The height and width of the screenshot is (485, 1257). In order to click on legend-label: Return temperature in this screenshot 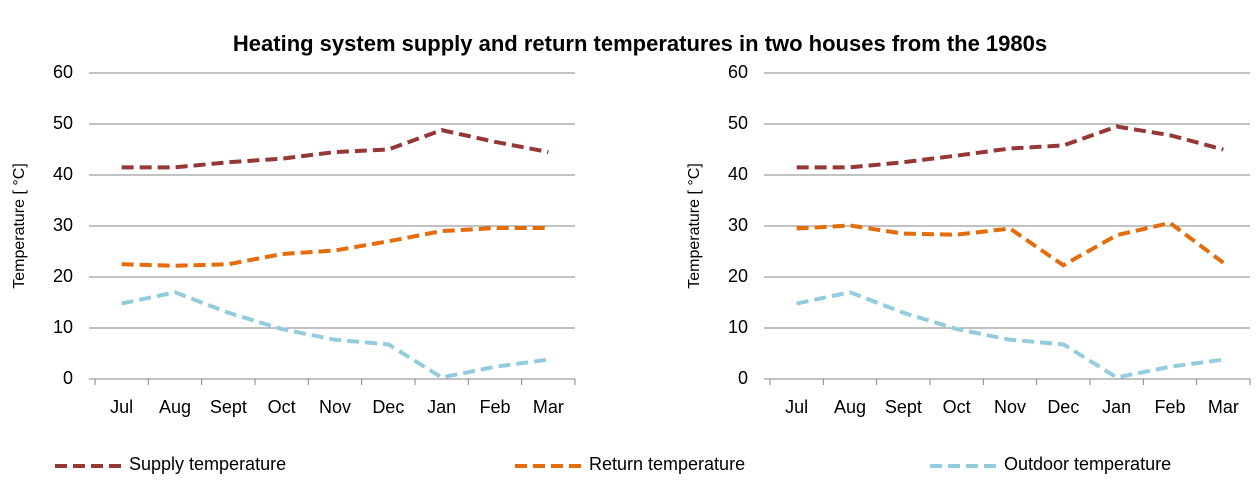, I will do `click(667, 464)`.